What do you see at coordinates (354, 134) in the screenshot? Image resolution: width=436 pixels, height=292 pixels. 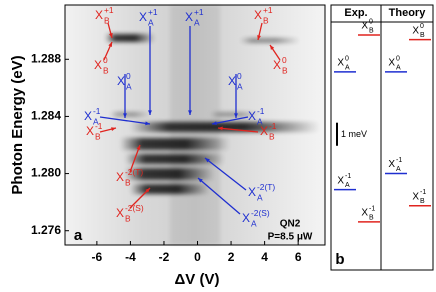 I see `scale-bar-label: 1 meV` at bounding box center [354, 134].